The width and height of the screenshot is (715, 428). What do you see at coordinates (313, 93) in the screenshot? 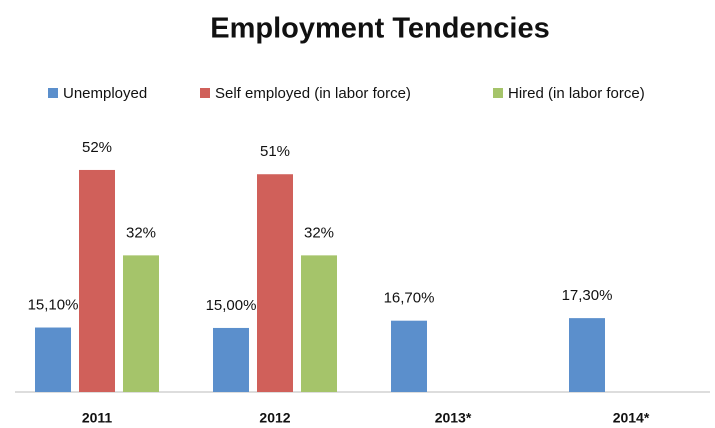
I see `legend-label: Self employed (in labor force)` at bounding box center [313, 93].